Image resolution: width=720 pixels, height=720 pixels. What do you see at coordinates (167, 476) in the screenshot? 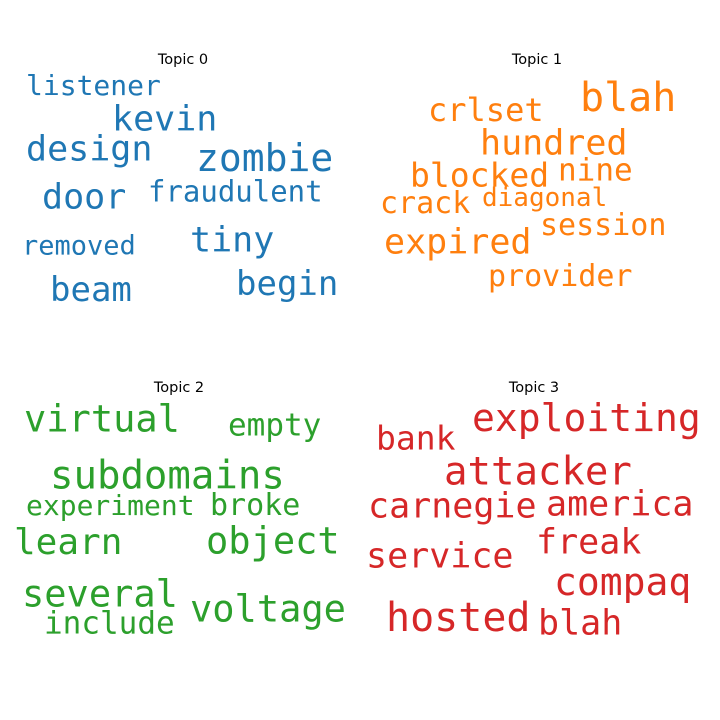
I see `word-subdomains: subdomains` at bounding box center [167, 476].